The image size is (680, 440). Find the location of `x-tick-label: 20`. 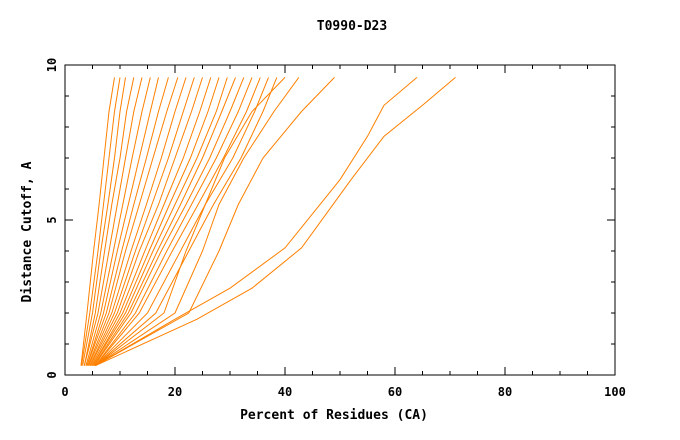

x-tick-label: 20 is located at coordinates (175, 392).